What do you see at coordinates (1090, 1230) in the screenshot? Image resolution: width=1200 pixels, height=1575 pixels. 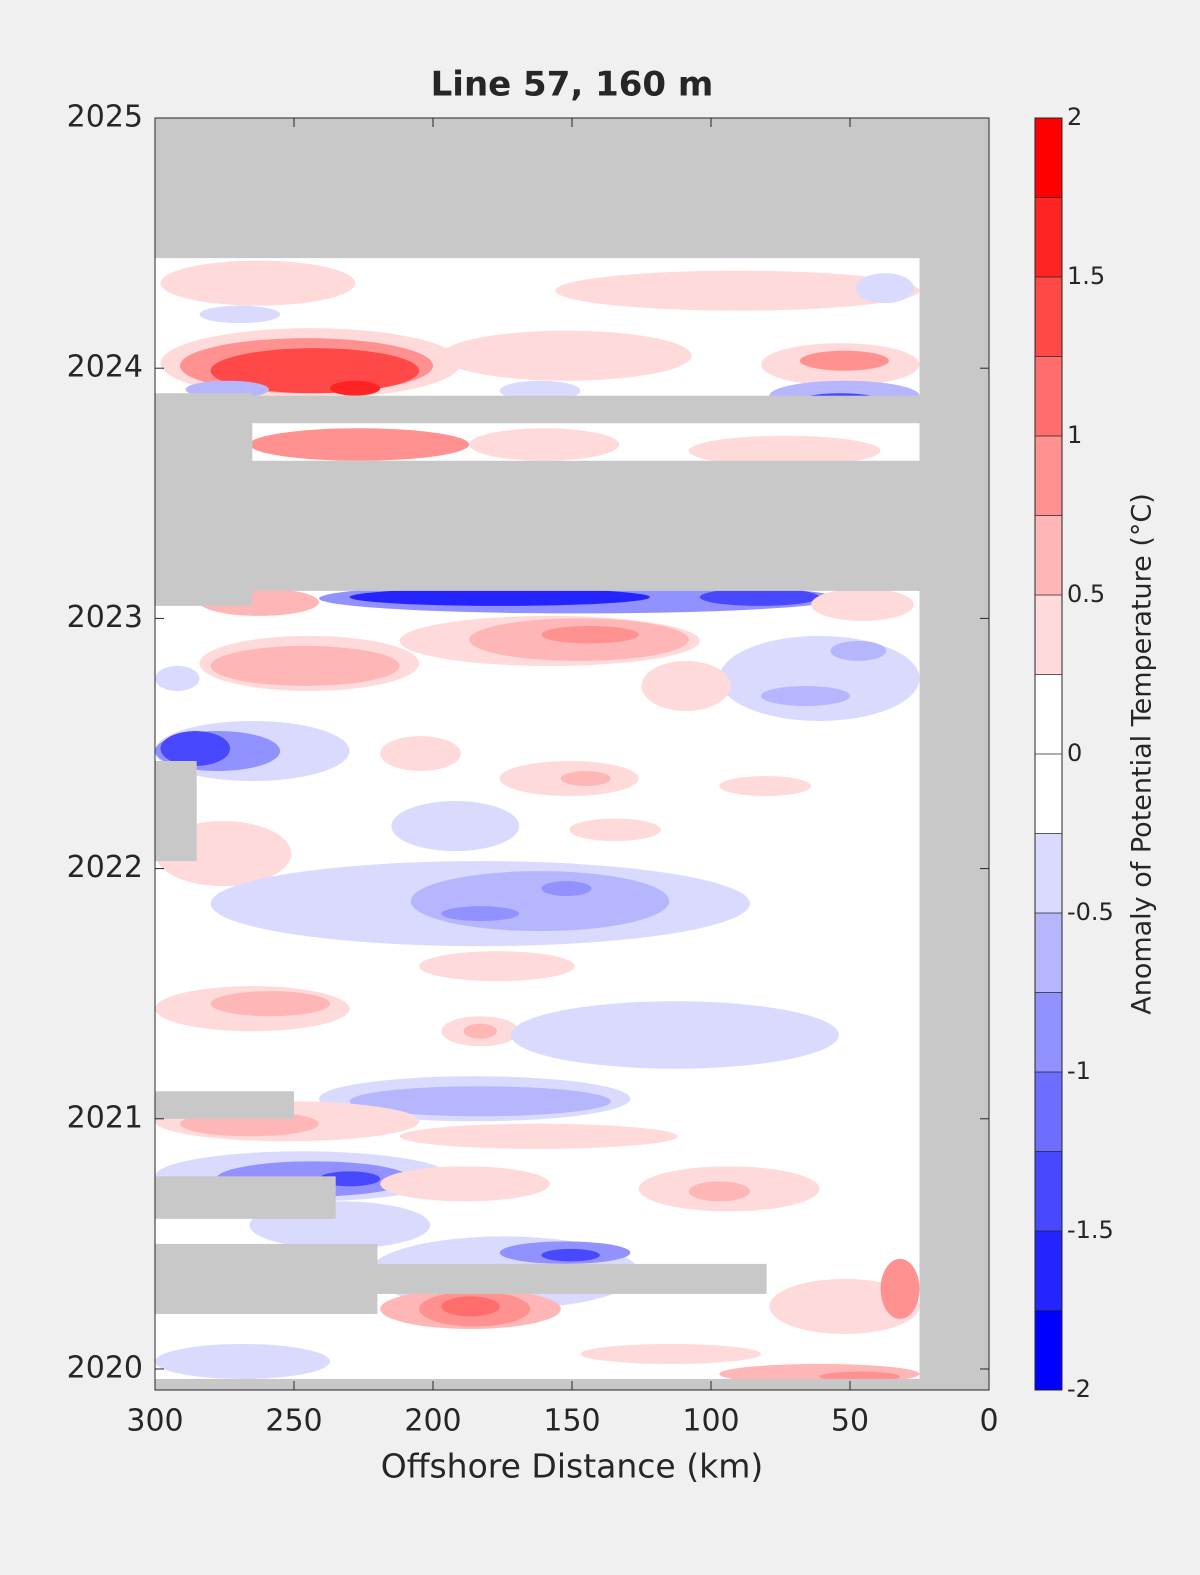 I see `colorbar-tick-label: -1.5` at bounding box center [1090, 1230].